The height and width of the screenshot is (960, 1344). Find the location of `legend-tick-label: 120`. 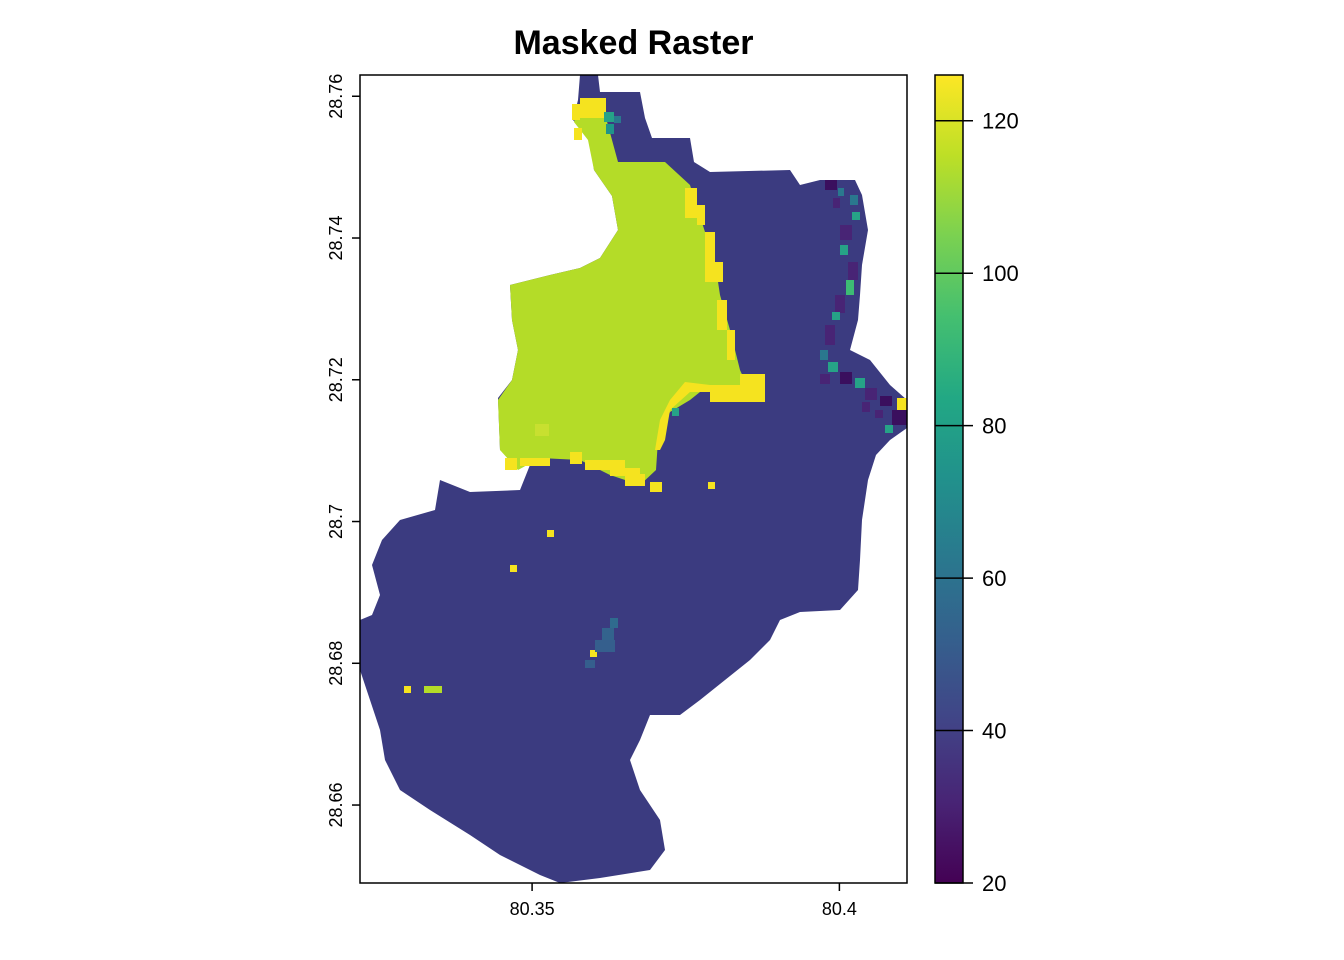

legend-tick-label: 120 is located at coordinates (1000, 121).